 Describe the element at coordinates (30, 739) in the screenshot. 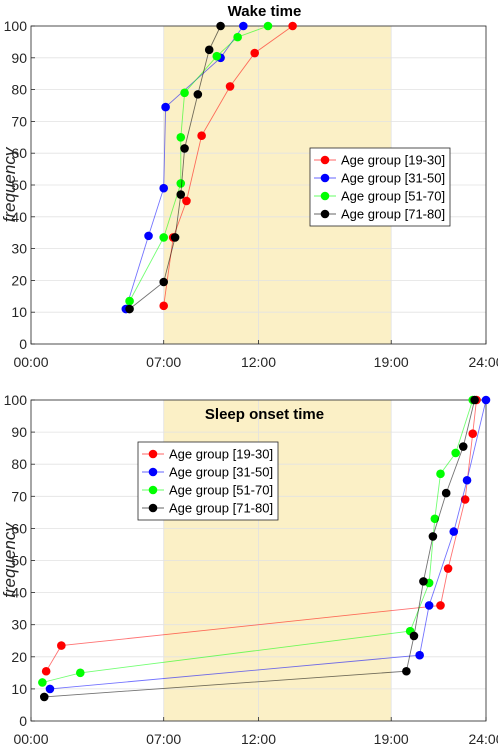

I see `x-tick-label: 00:00` at that location.